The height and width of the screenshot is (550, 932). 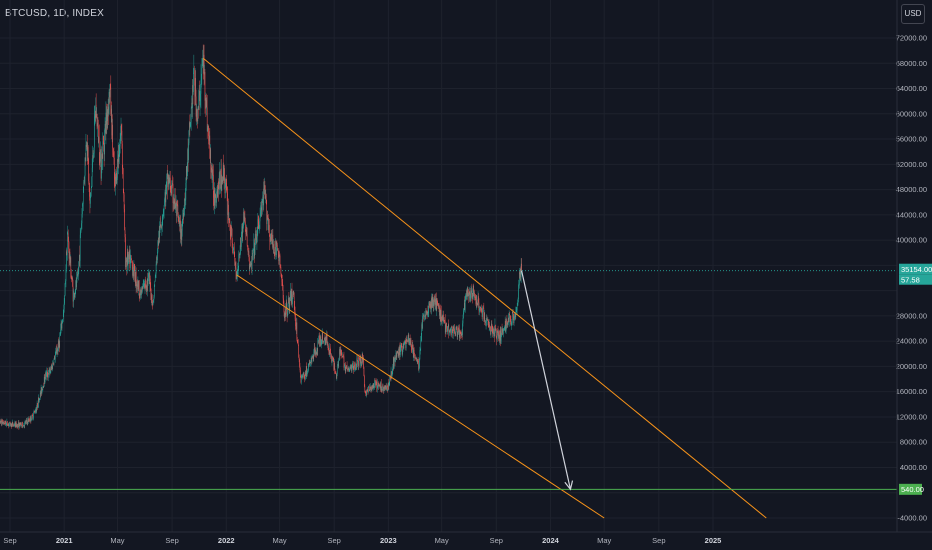 What do you see at coordinates (604, 540) in the screenshot?
I see `x-tick-label: May` at bounding box center [604, 540].